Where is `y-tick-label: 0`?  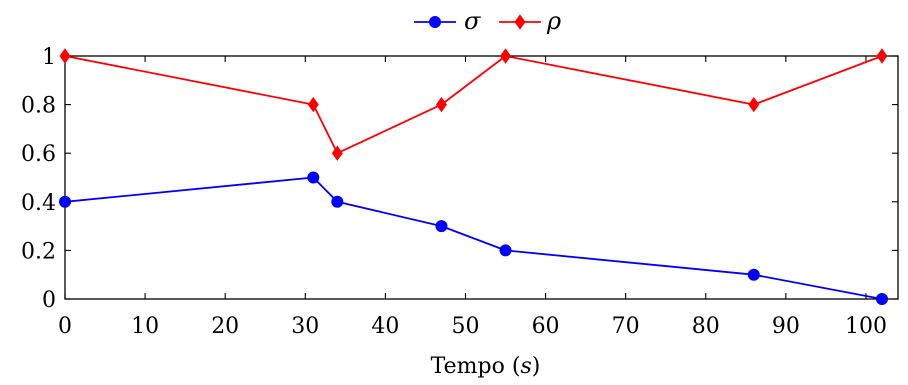 y-tick-label: 0 is located at coordinates (49, 300).